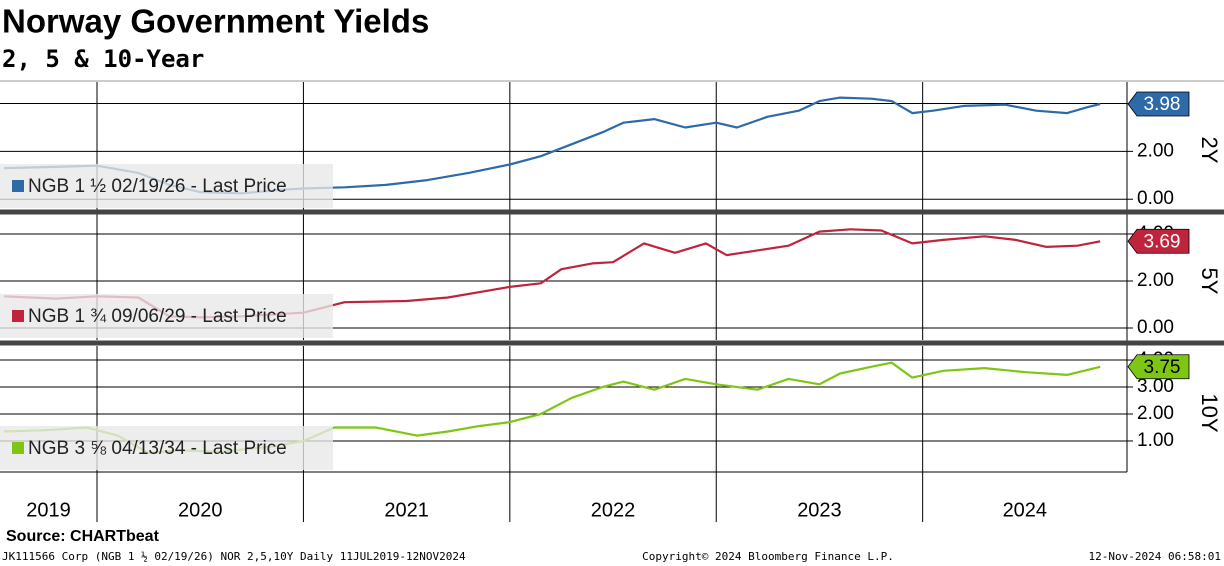 The image size is (1224, 566). Describe the element at coordinates (200, 510) in the screenshot. I see `x-tick-label: 2020` at that location.